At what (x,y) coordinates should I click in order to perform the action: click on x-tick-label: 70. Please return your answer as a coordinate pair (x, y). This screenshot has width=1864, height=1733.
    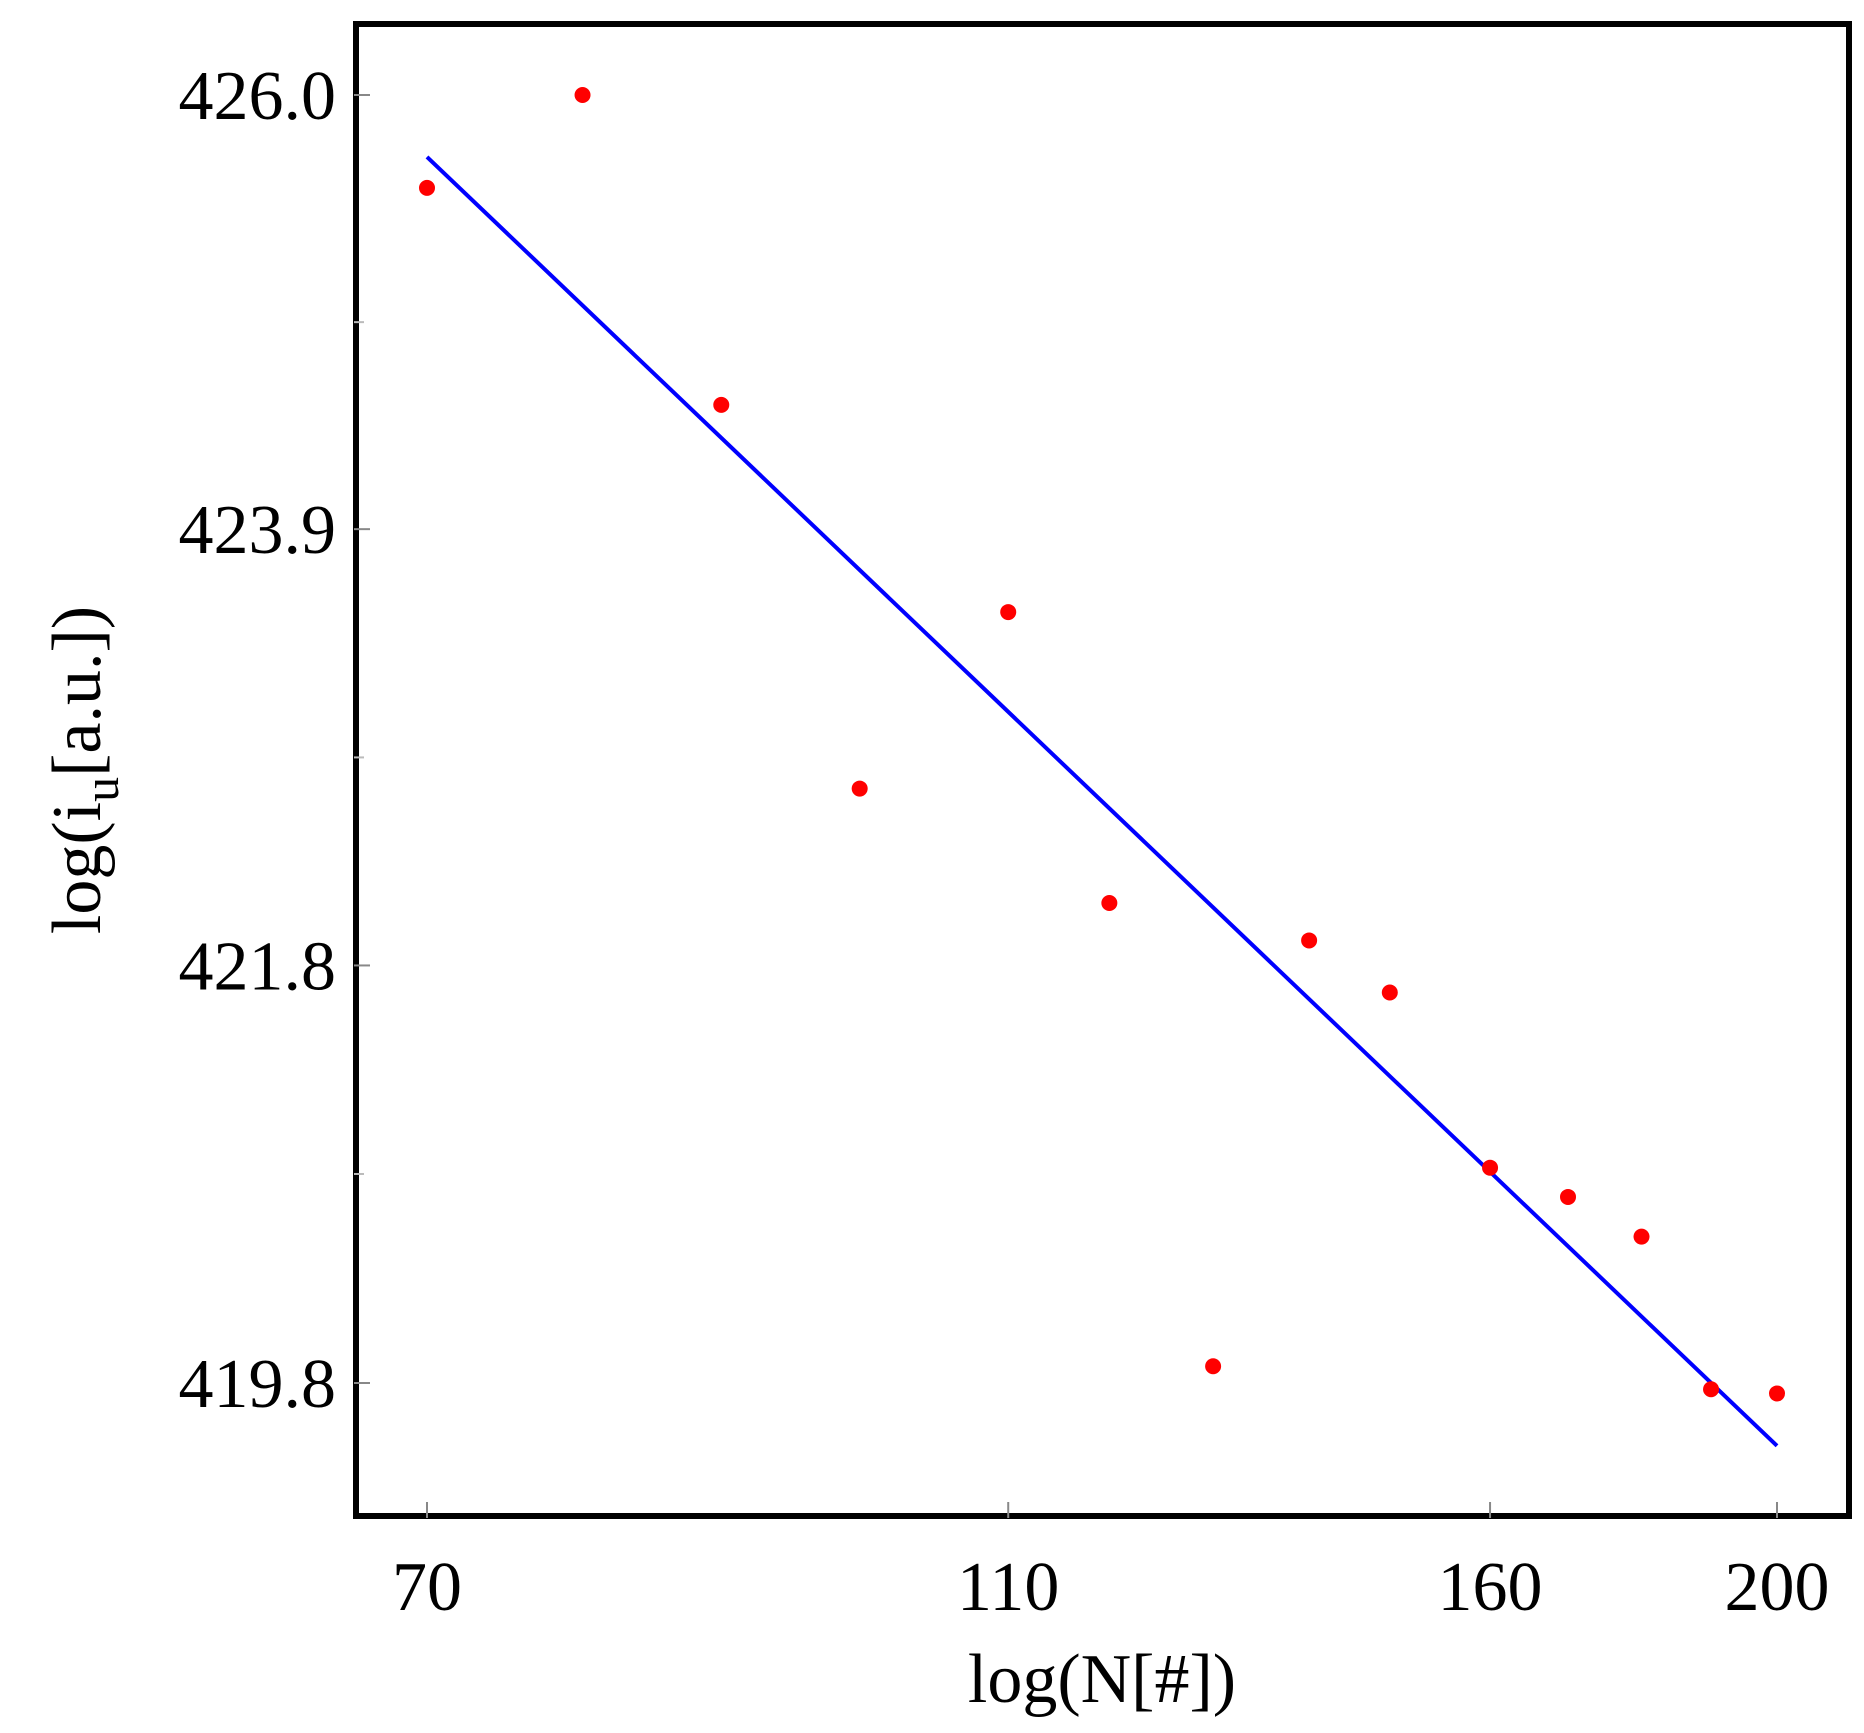
    Looking at the image, I should click on (427, 1587).